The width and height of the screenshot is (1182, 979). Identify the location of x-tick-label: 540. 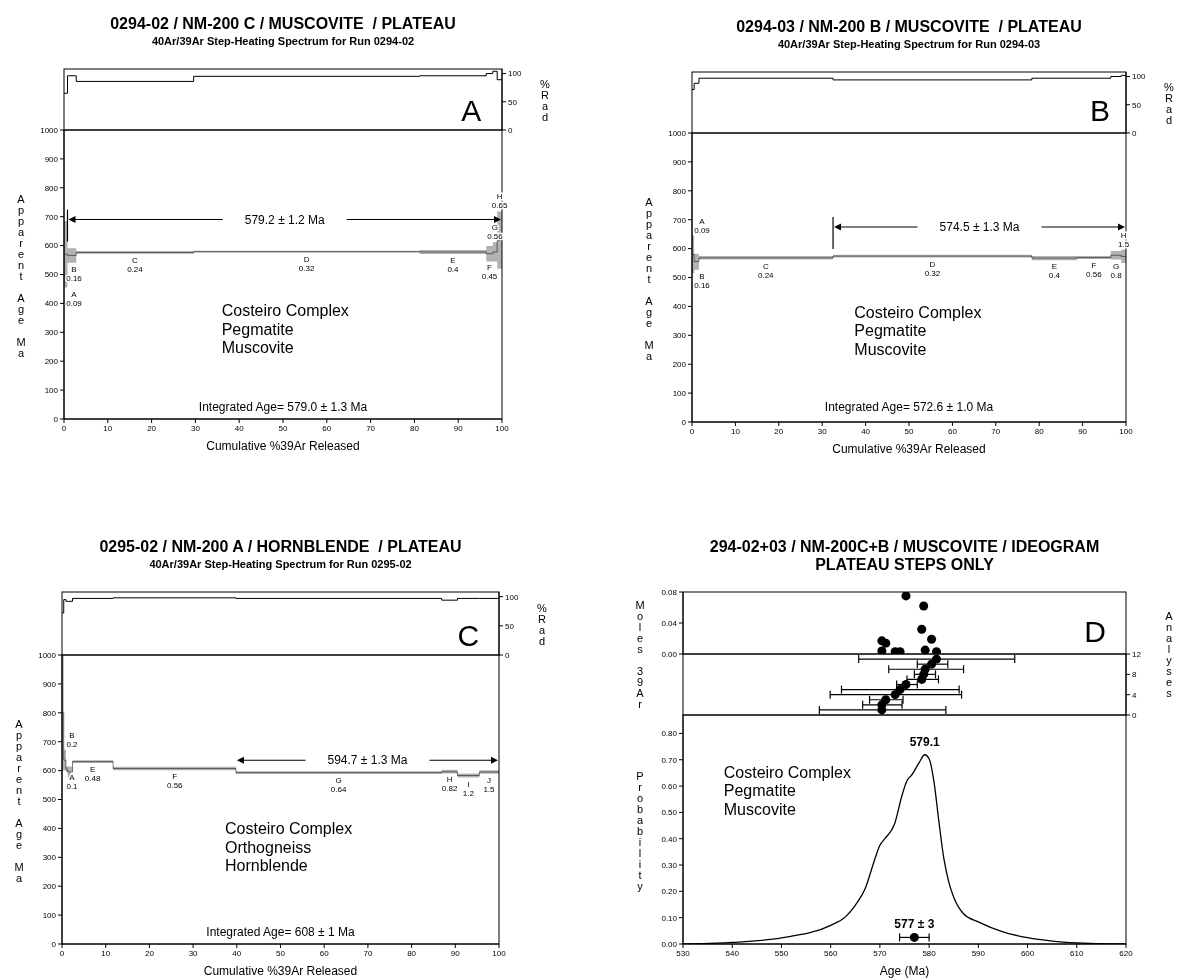
(732, 953).